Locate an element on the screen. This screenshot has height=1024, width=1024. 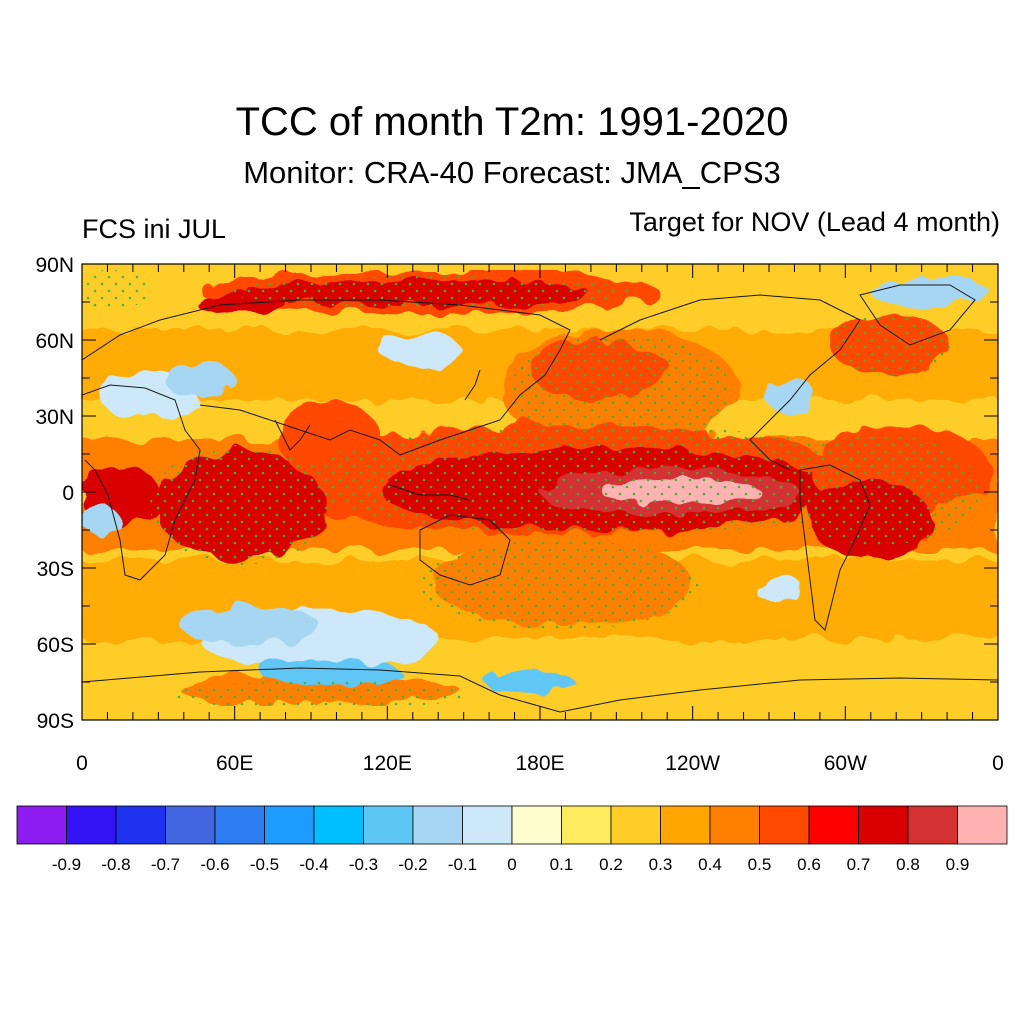
colorbar-label: -0.7 is located at coordinates (165, 864).